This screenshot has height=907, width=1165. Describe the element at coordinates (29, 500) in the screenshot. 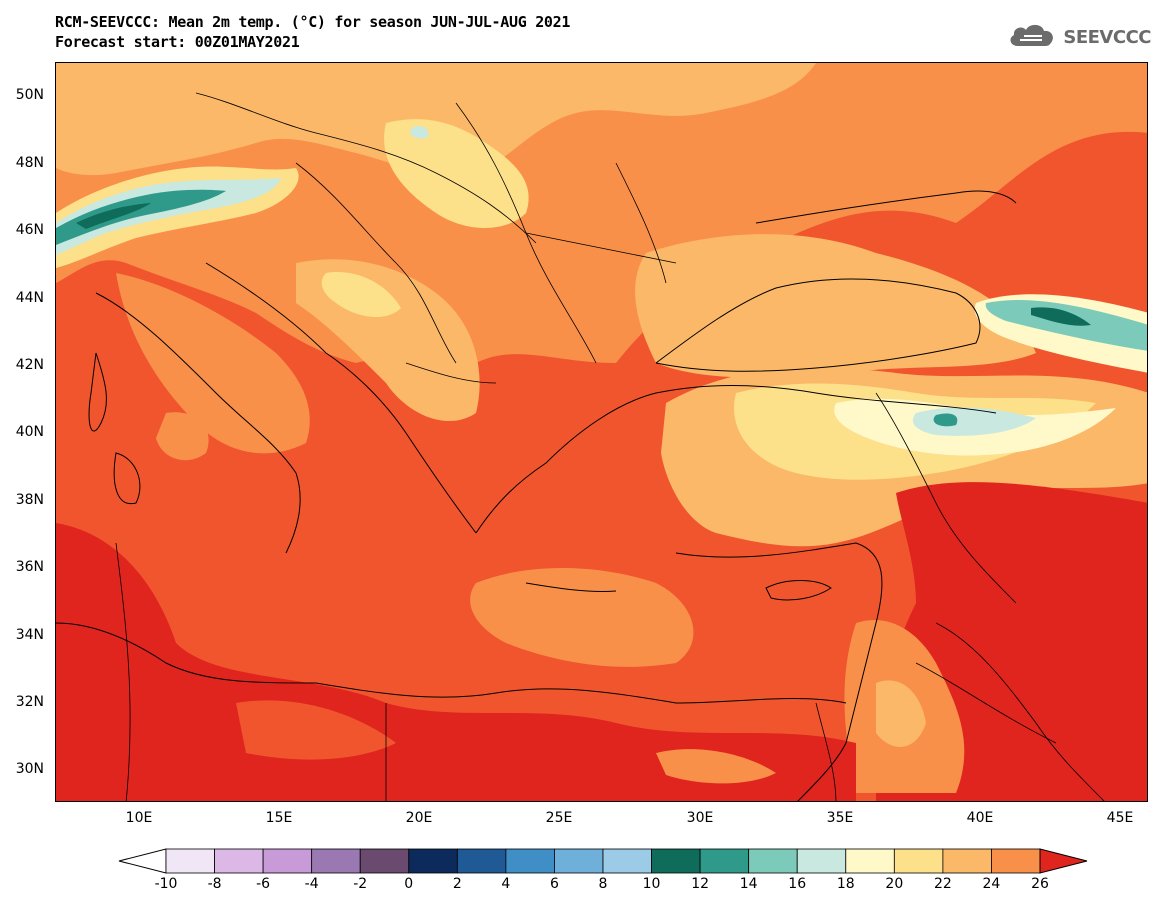

I see `lat-label-38n: 38N` at that location.